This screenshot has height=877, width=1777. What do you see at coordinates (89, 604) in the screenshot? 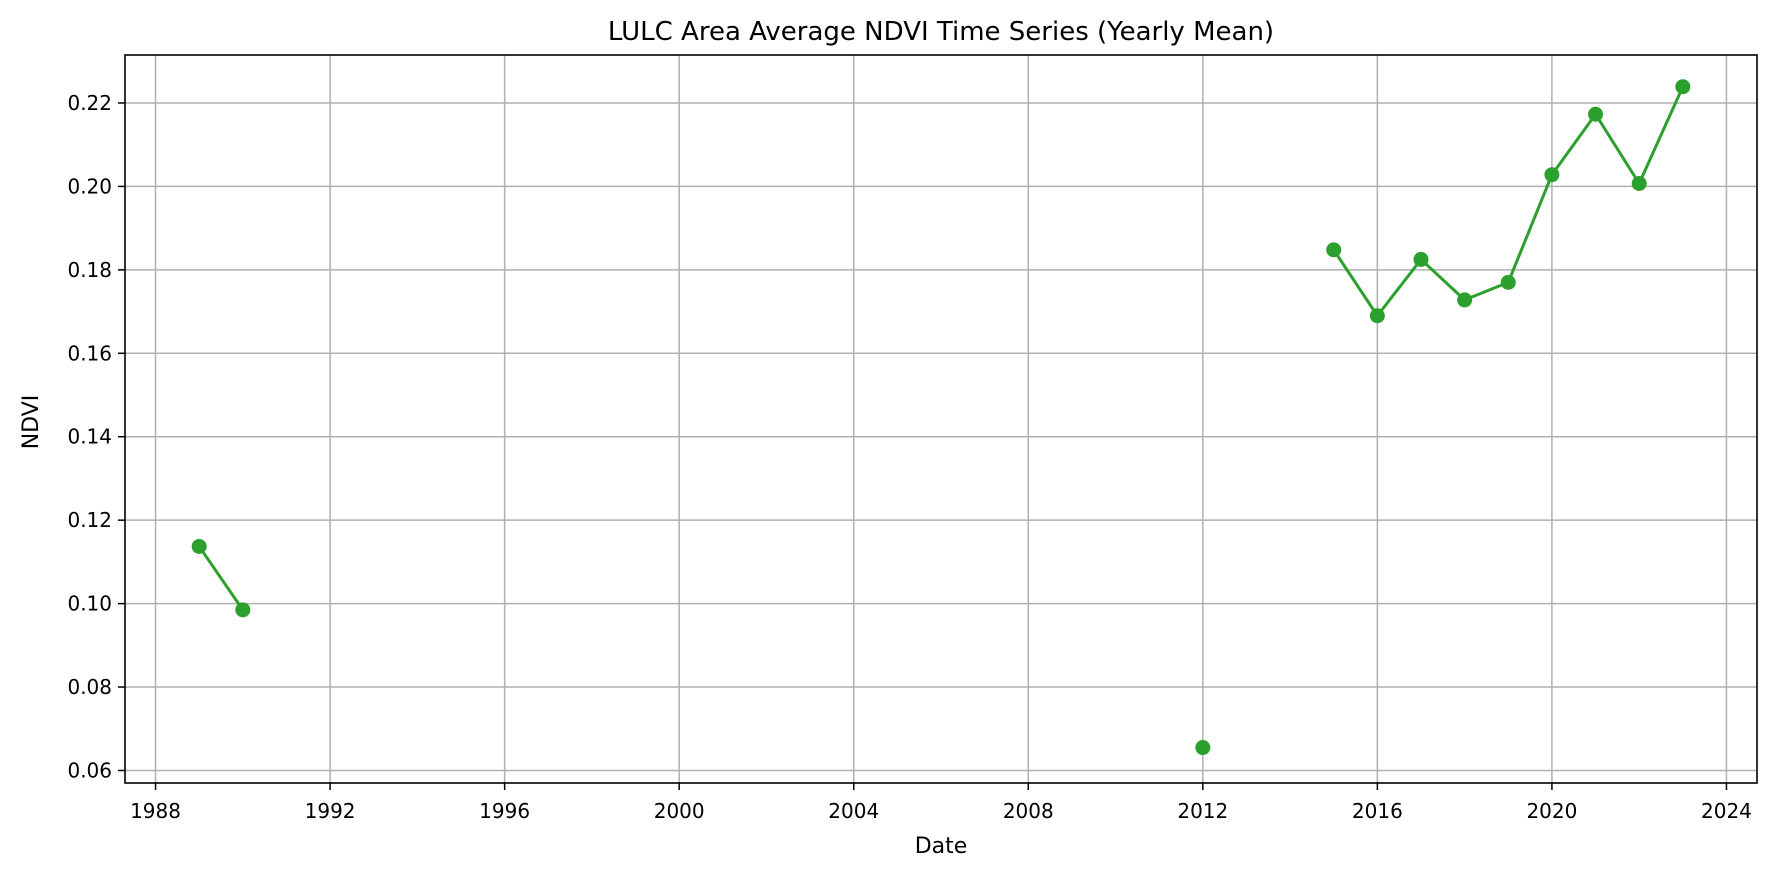
I see `y-tick-label: 0.10` at bounding box center [89, 604].